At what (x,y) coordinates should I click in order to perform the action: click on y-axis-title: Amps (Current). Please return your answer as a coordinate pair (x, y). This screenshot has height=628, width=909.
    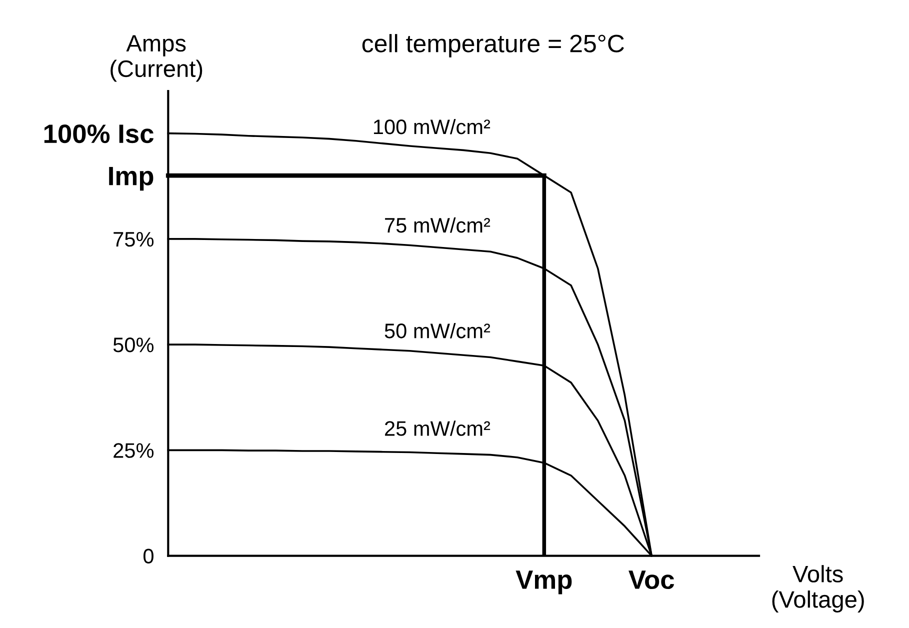
    Looking at the image, I should click on (156, 58).